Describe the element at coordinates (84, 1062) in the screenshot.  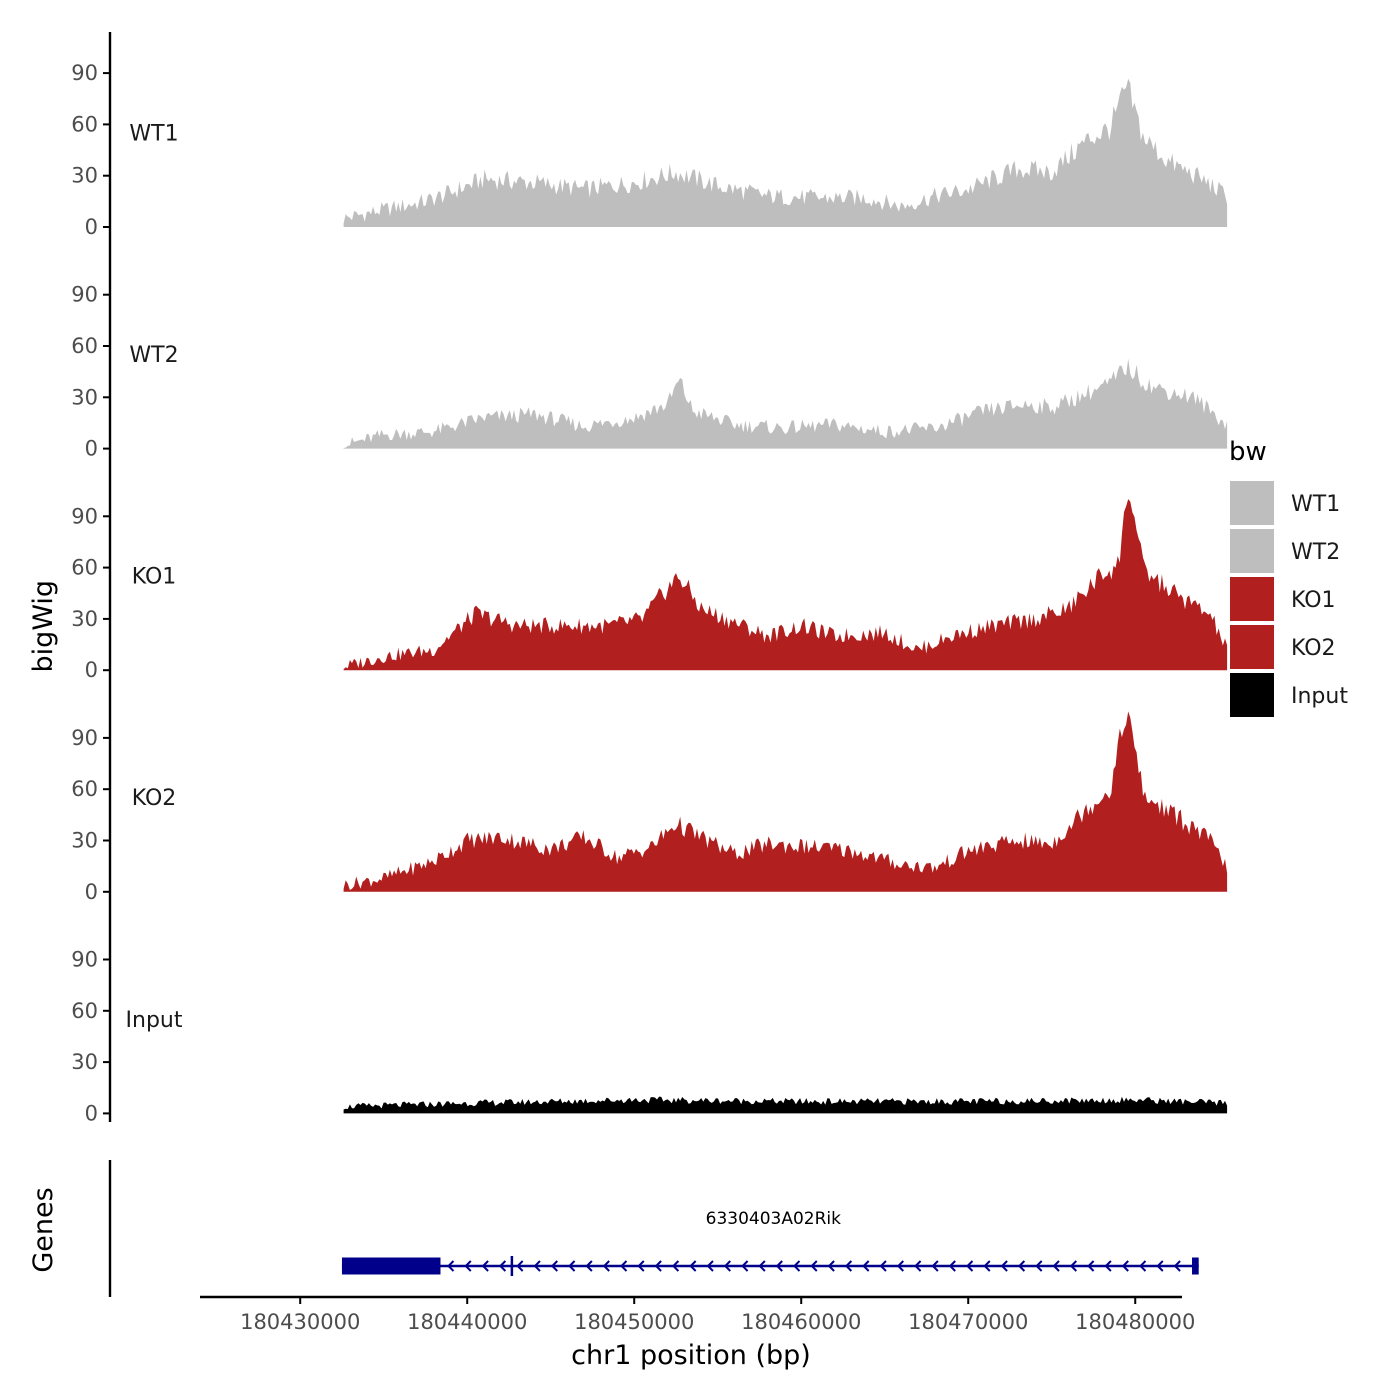
I see `y-tick-label-input-30: 30` at that location.